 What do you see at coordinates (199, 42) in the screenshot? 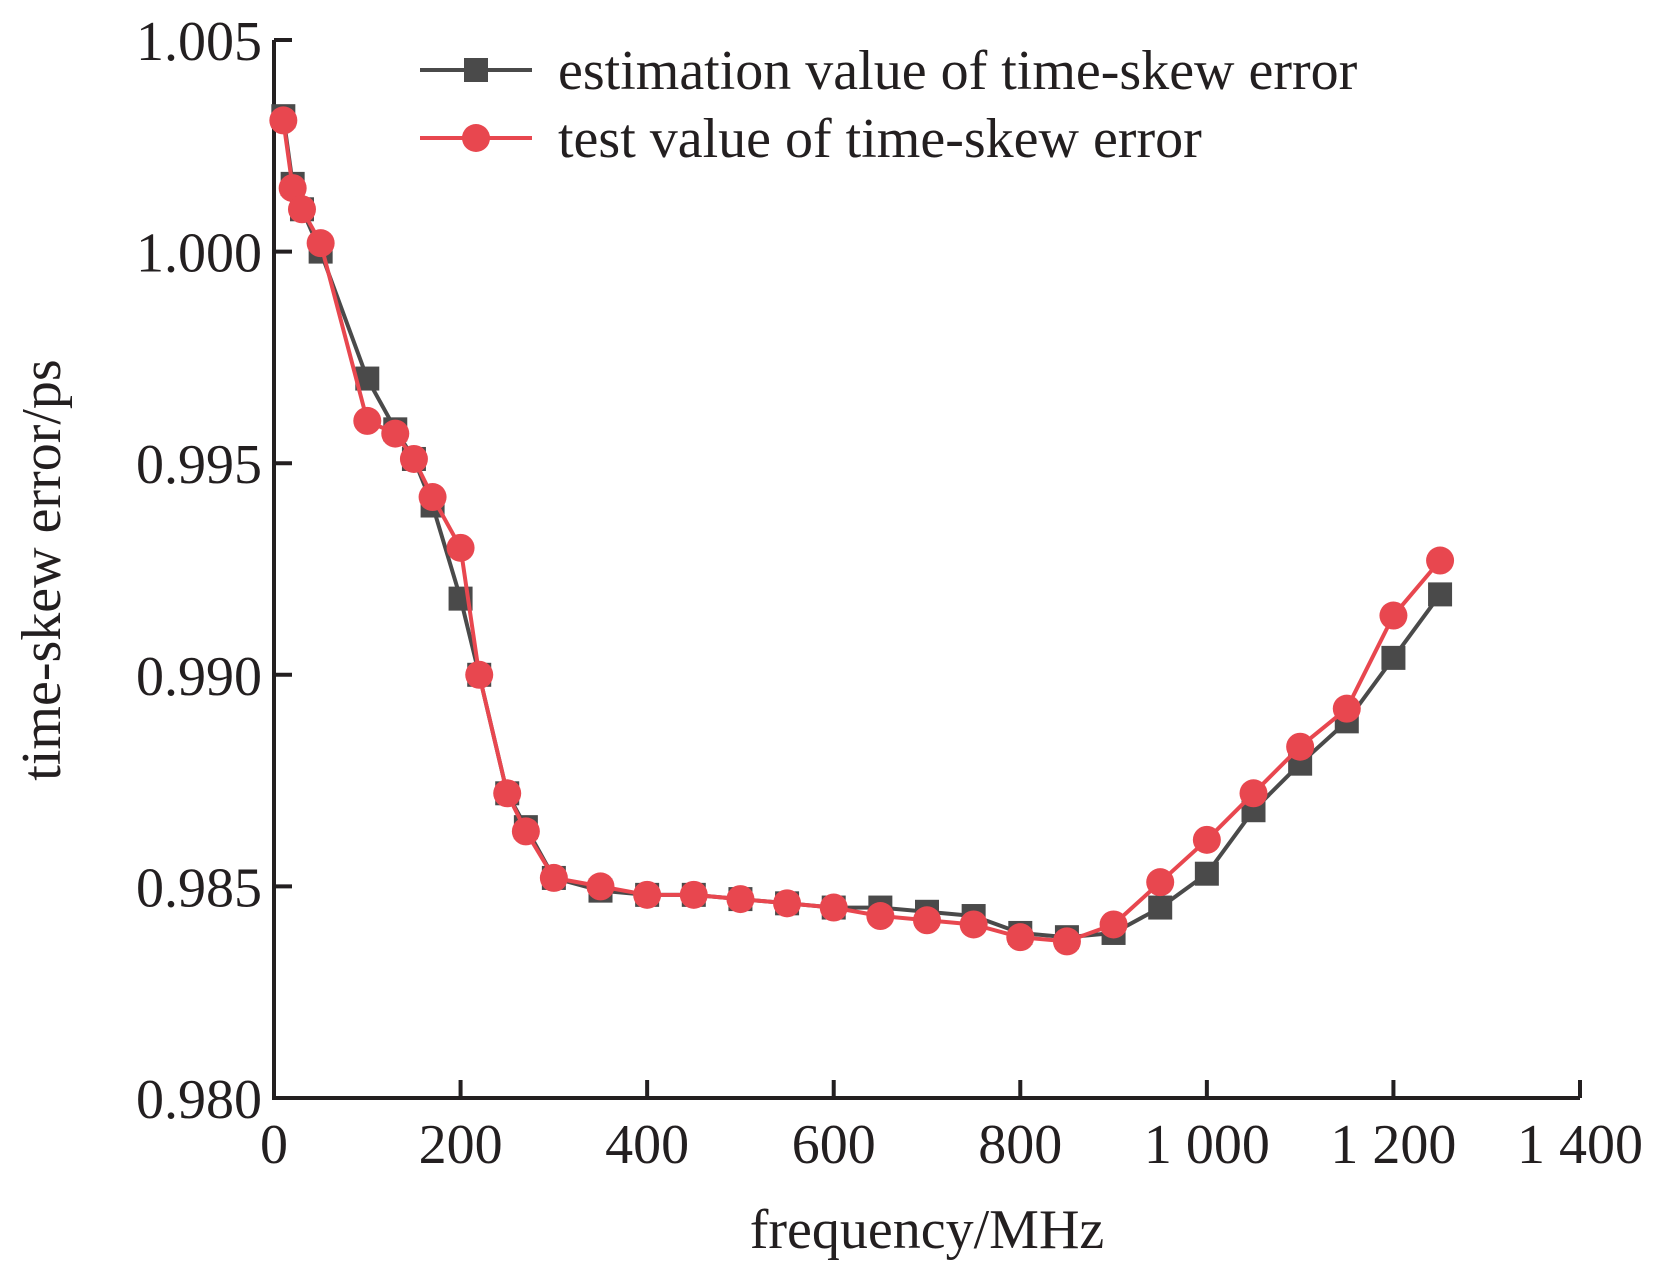
I see `y-tick-label: 1.005` at bounding box center [199, 42].